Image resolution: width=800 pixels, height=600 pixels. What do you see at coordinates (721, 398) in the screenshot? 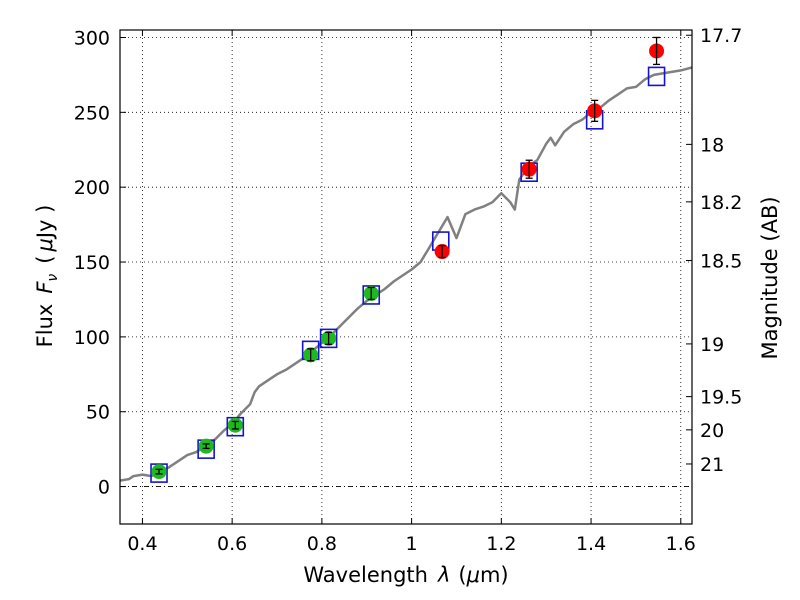
I see `right-tick-label: 19.5` at bounding box center [721, 398].